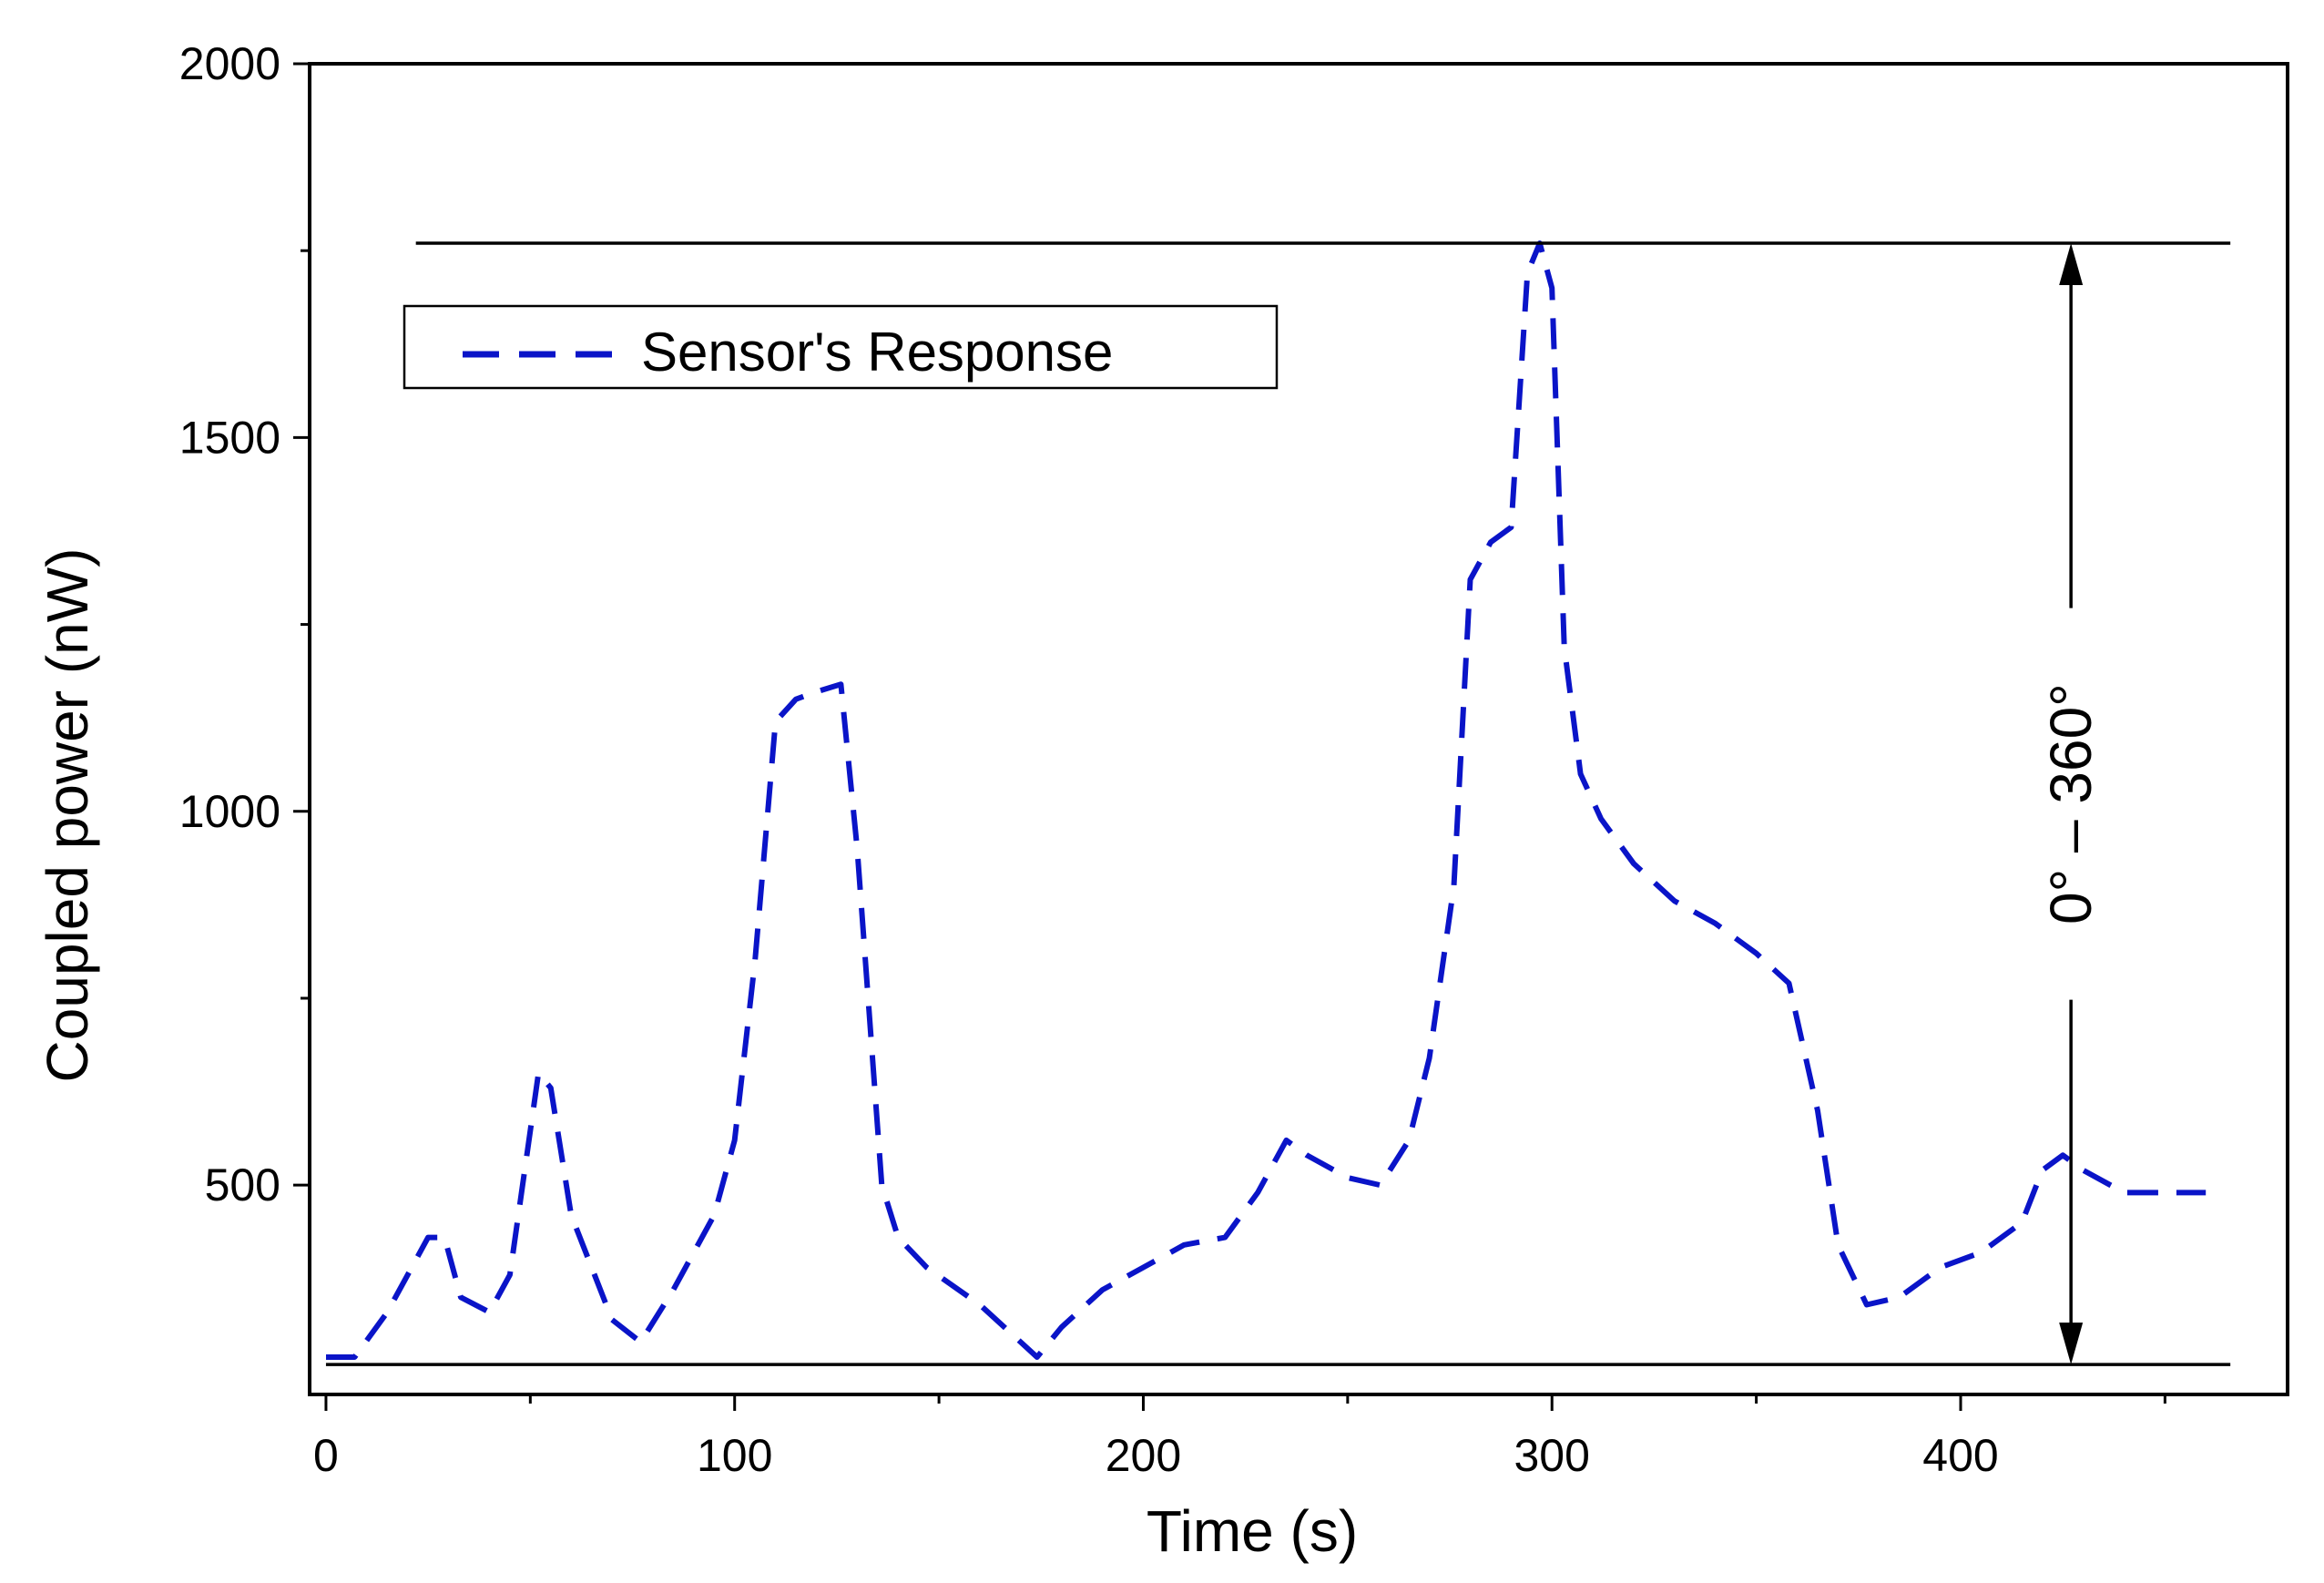 This screenshot has width=2324, height=1583. What do you see at coordinates (242, 1184) in the screenshot?
I see `y-tick-label: 500` at bounding box center [242, 1184].